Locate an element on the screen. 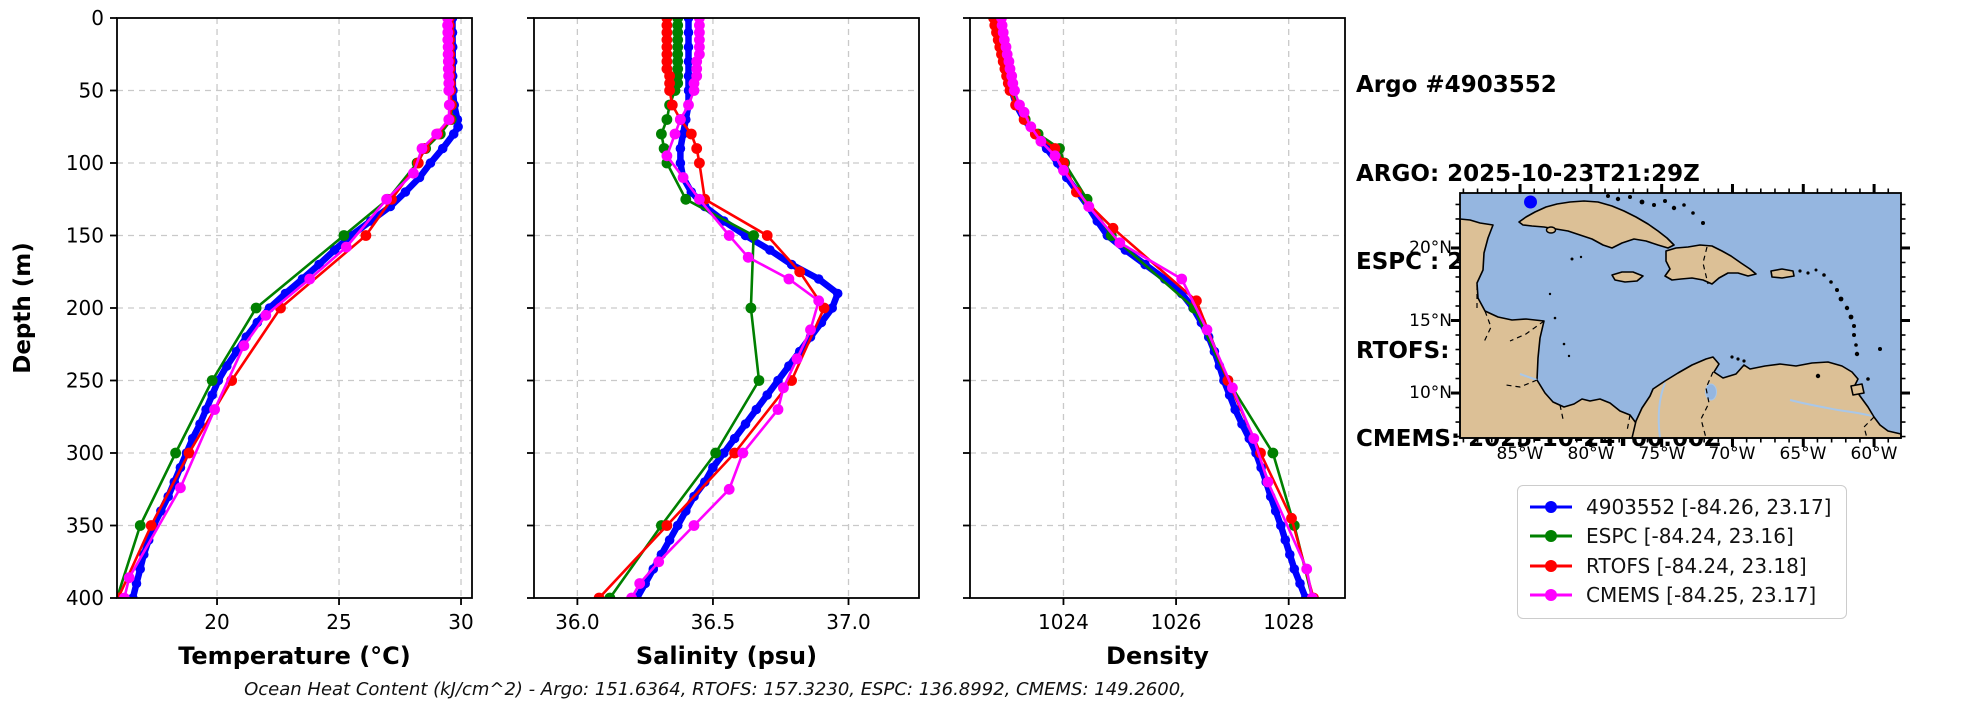  map-ytick-label: 20°N is located at coordinates (1430, 248).